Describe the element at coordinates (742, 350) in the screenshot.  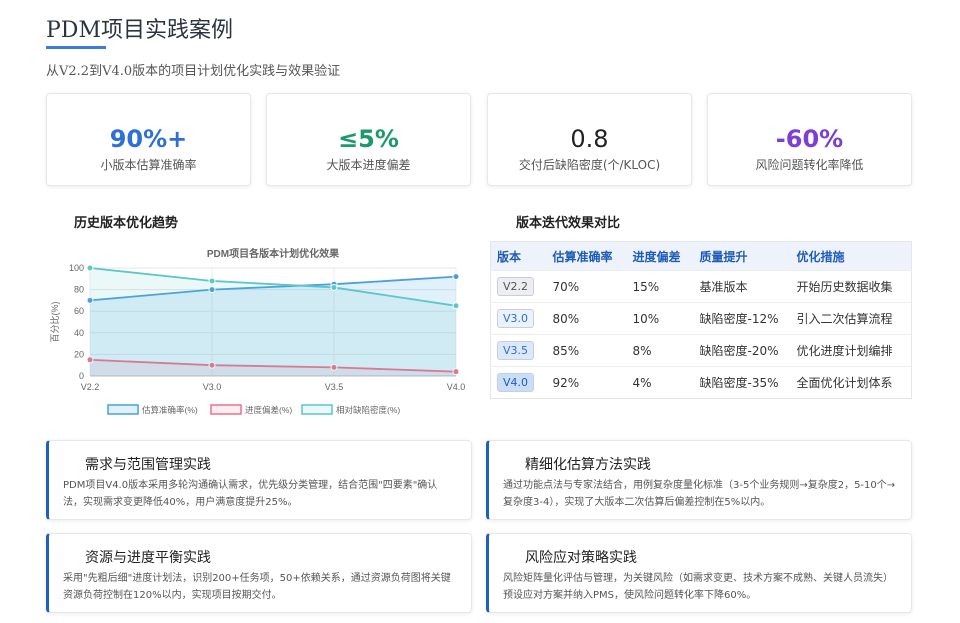
I see `table-cell: 缺陷密度-20%` at that location.